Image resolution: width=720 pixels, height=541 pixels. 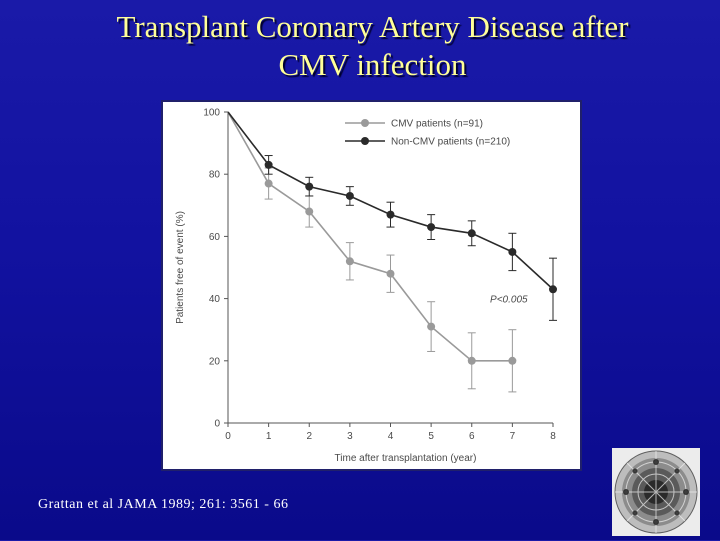 What do you see at coordinates (180, 267) in the screenshot?
I see `y-axis-label: Patients free of event (%)` at bounding box center [180, 267].